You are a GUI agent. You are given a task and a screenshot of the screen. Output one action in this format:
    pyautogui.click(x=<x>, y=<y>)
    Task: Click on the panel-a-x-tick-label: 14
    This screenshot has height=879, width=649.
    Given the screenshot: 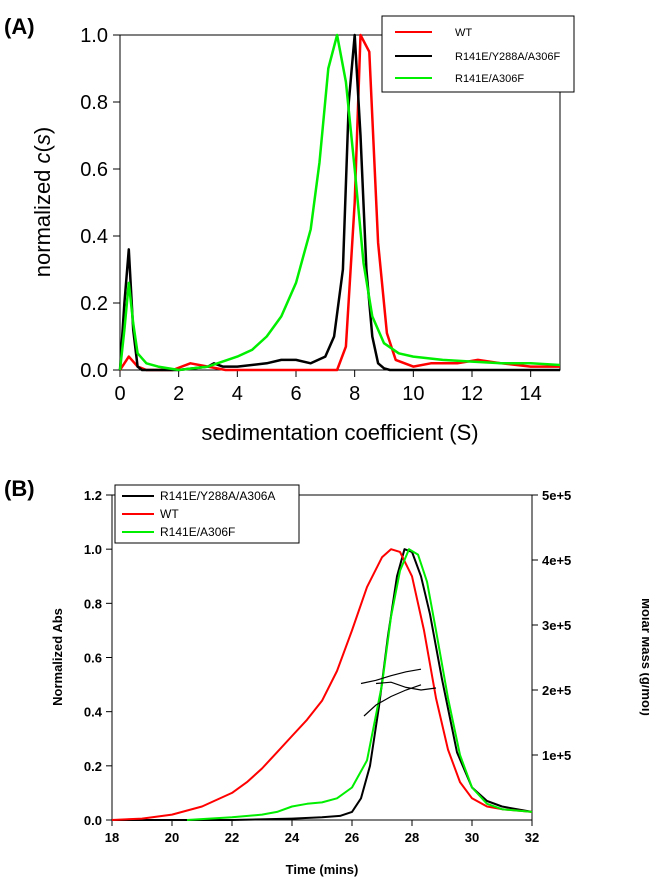 What is the action you would take?
    pyautogui.click(x=531, y=394)
    